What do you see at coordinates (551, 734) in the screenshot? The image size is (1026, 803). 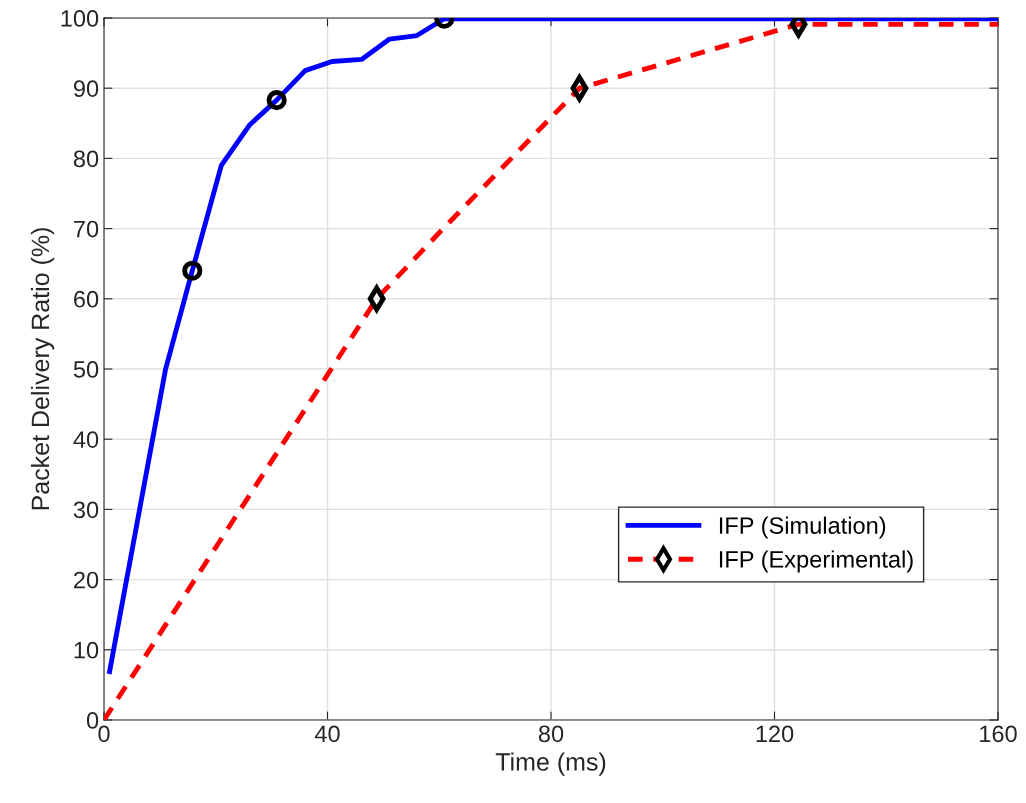 I see `x-tick-label: 80` at bounding box center [551, 734].